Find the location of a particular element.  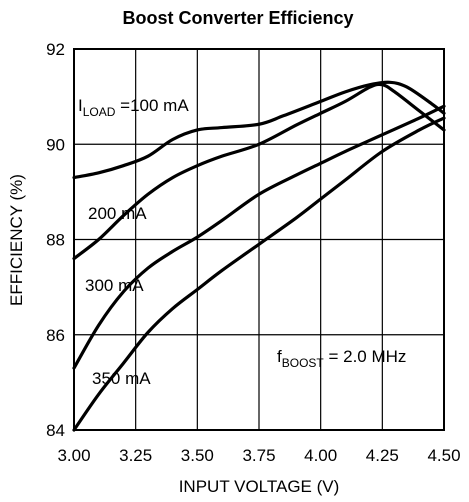

y-tick-label: 84 is located at coordinates (55, 430).